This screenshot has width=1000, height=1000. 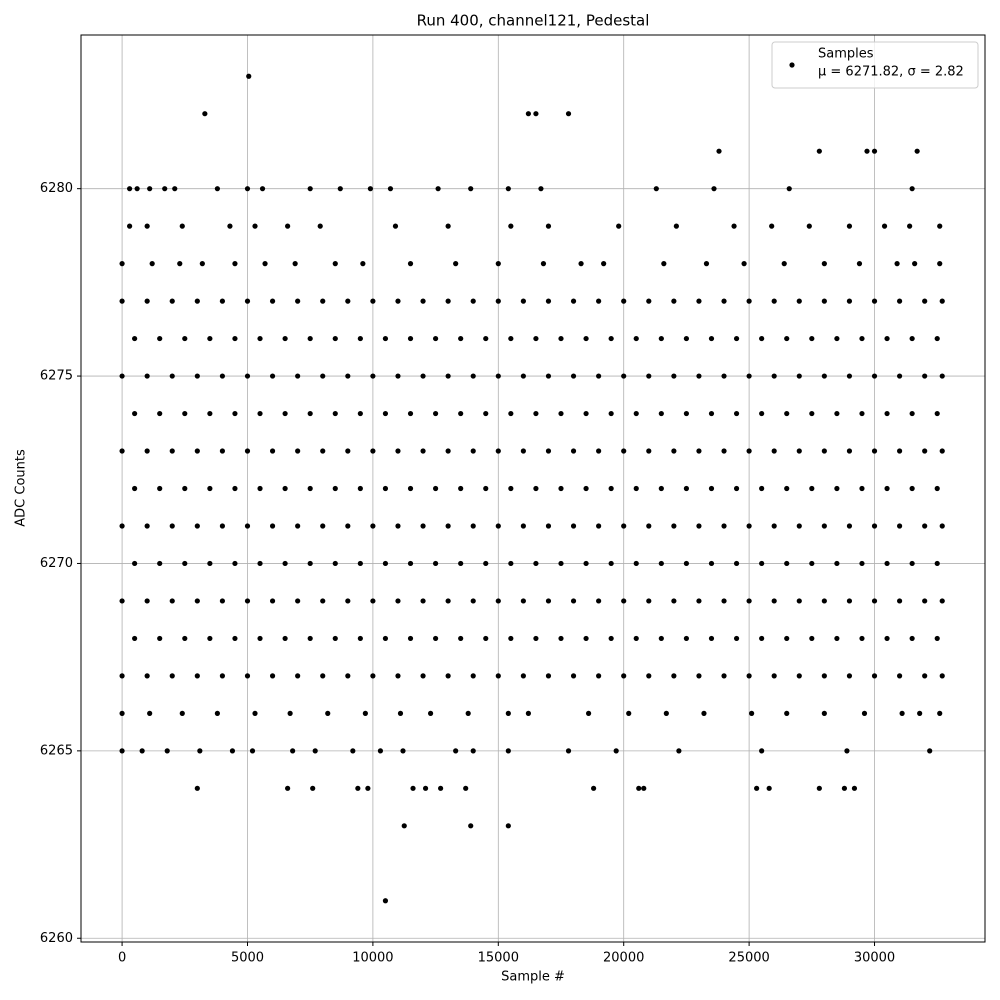 What do you see at coordinates (623, 958) in the screenshot?
I see `x-tick-label: 20000` at bounding box center [623, 958].